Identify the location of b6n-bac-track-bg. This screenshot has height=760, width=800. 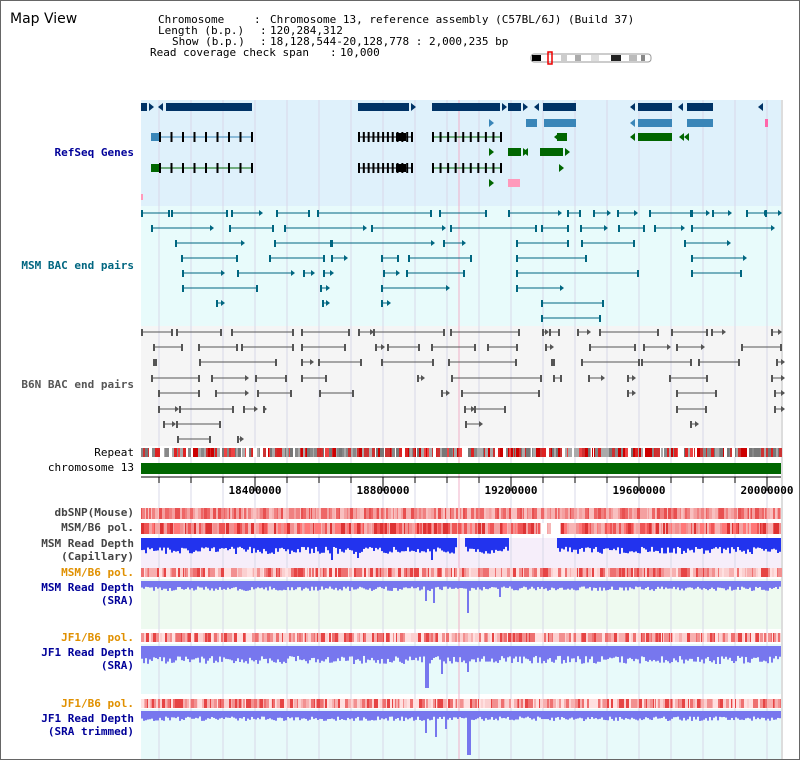
(461, 386).